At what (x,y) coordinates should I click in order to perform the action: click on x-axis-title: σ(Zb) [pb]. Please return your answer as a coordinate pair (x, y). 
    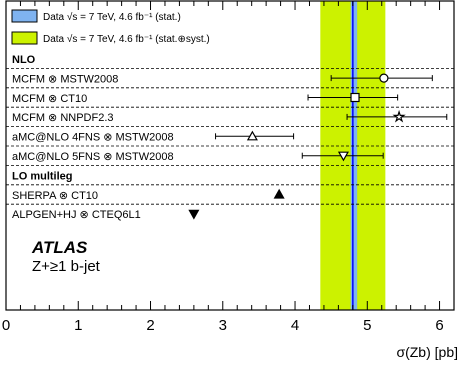
    Looking at the image, I should click on (427, 352).